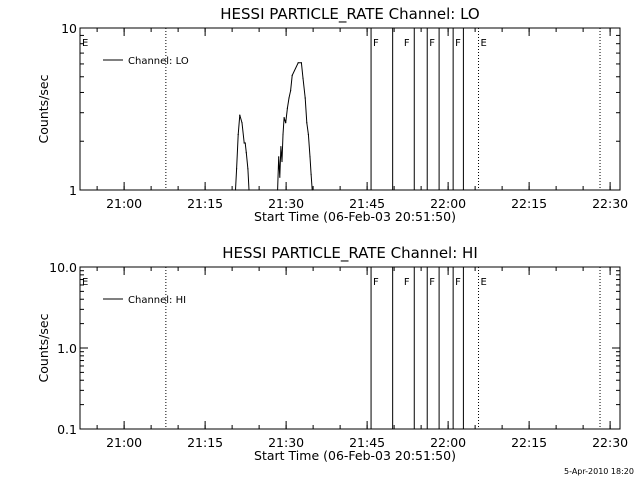 This screenshot has width=640, height=480. Describe the element at coordinates (73, 190) in the screenshot. I see `y-tick-label: 1` at that location.